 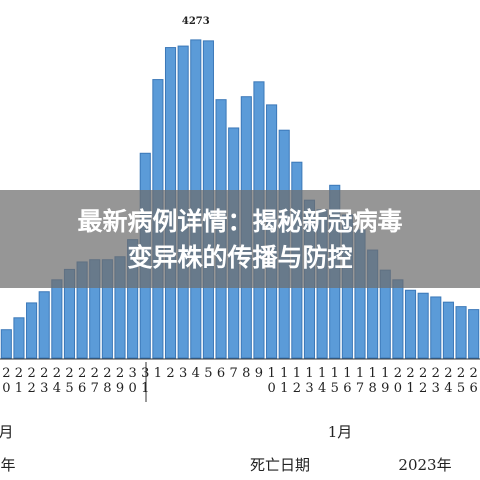 I want to click on x-tick-label: 17, so click(x=360, y=381).